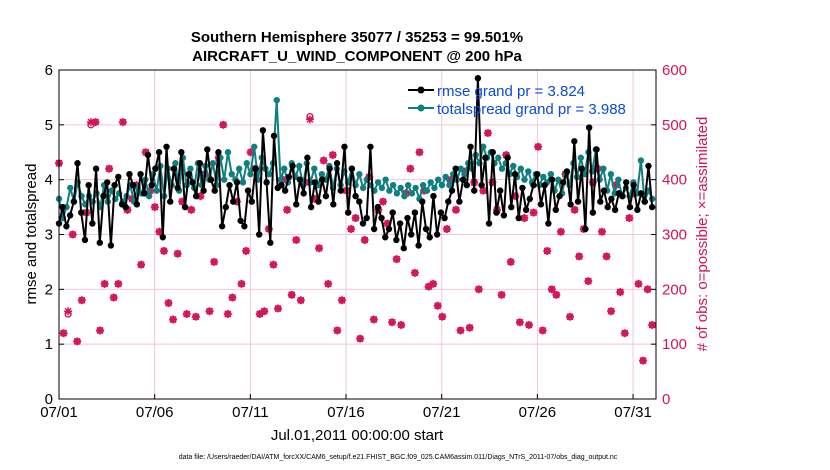 The width and height of the screenshot is (830, 470). Describe the element at coordinates (538, 412) in the screenshot. I see `x-tick-label: 07/26` at that location.